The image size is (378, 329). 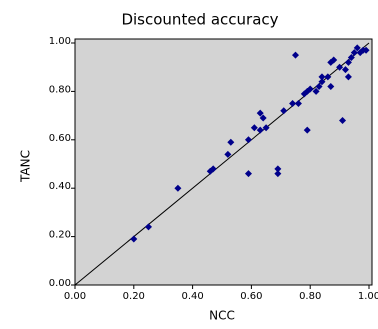 What do you see at coordinates (26, 166) in the screenshot?
I see `y-axis-label: TANC` at bounding box center [26, 166].